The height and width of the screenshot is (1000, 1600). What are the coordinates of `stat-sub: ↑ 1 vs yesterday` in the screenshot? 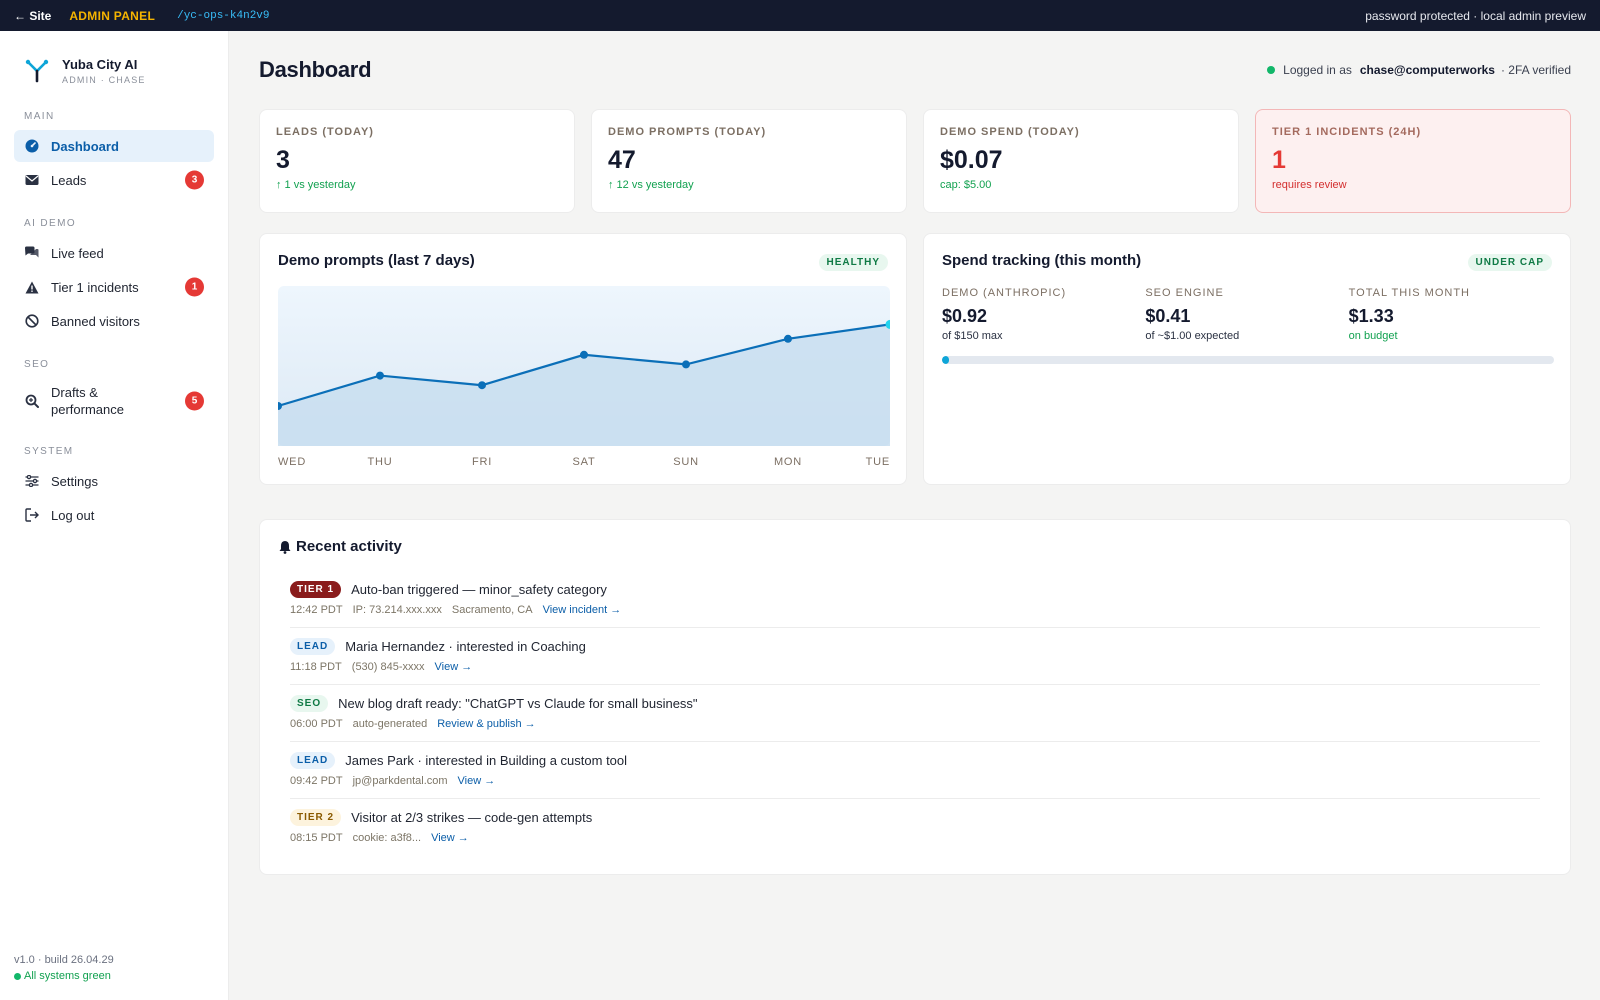 It's located at (316, 185).